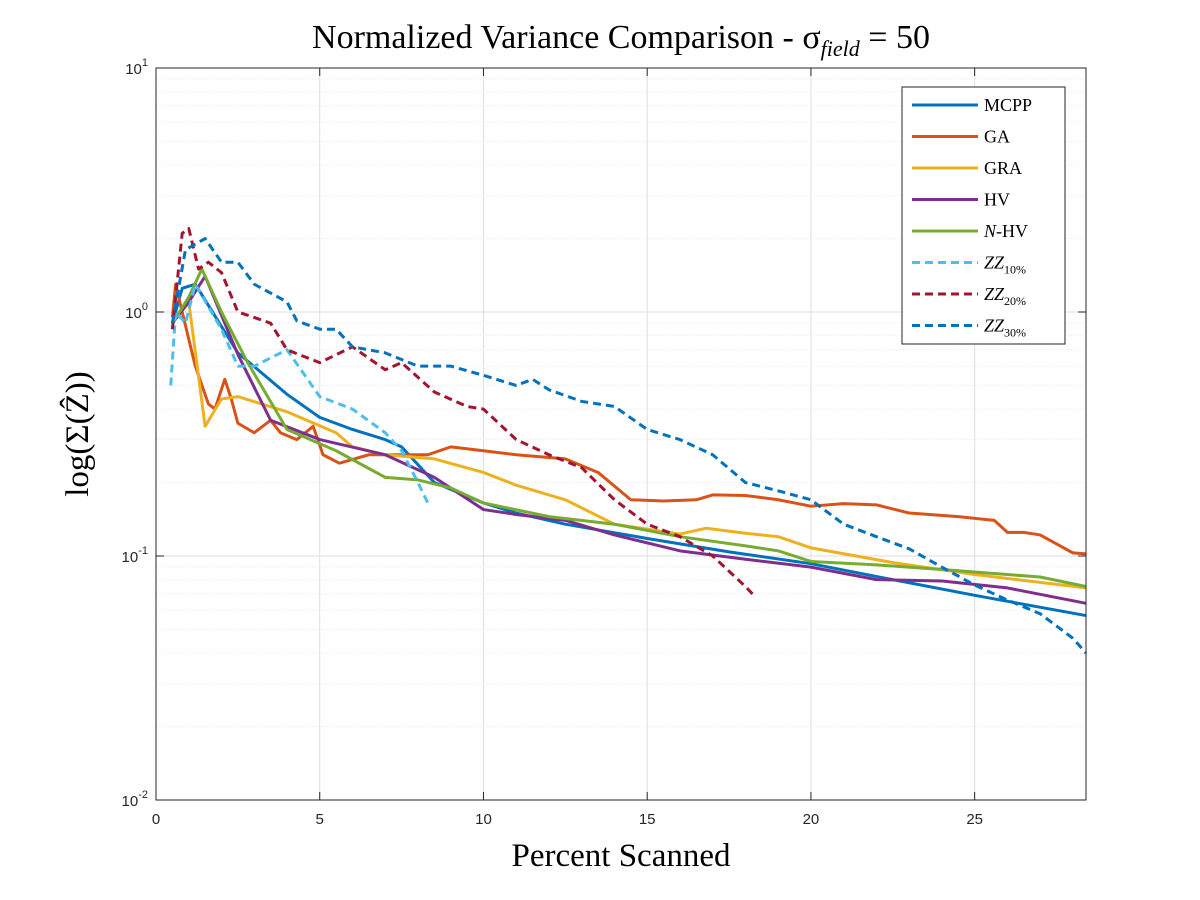  Describe the element at coordinates (483, 819) in the screenshot. I see `x-tick-label: 10` at that location.